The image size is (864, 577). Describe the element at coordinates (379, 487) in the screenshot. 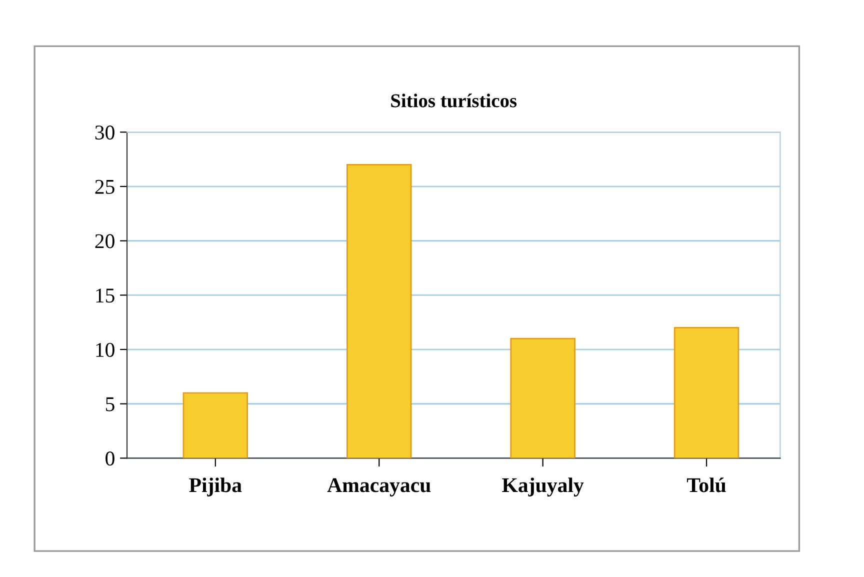

I see `x-tick-label: Amacayacu` at that location.